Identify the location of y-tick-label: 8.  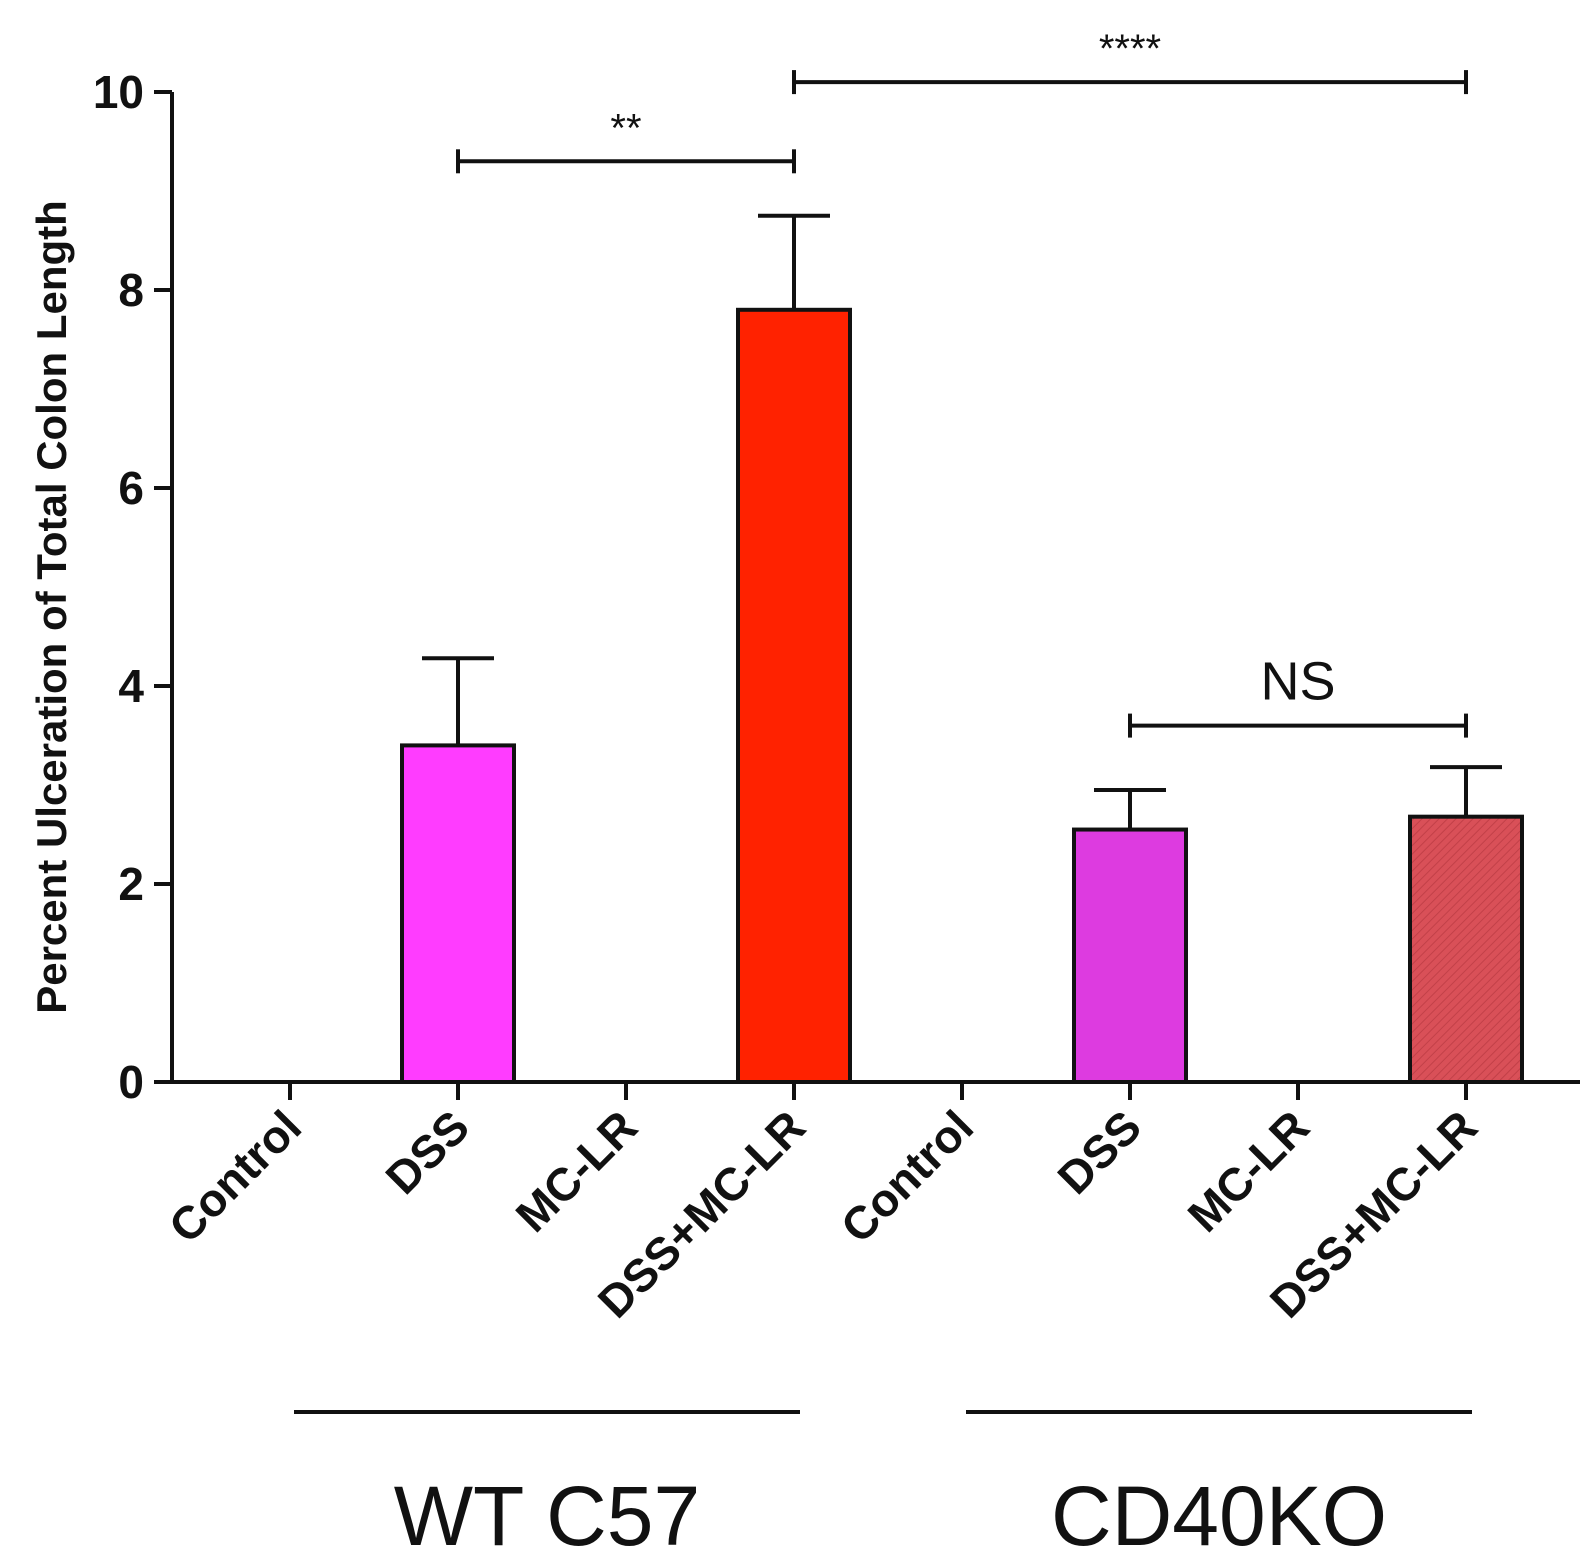
(131, 290).